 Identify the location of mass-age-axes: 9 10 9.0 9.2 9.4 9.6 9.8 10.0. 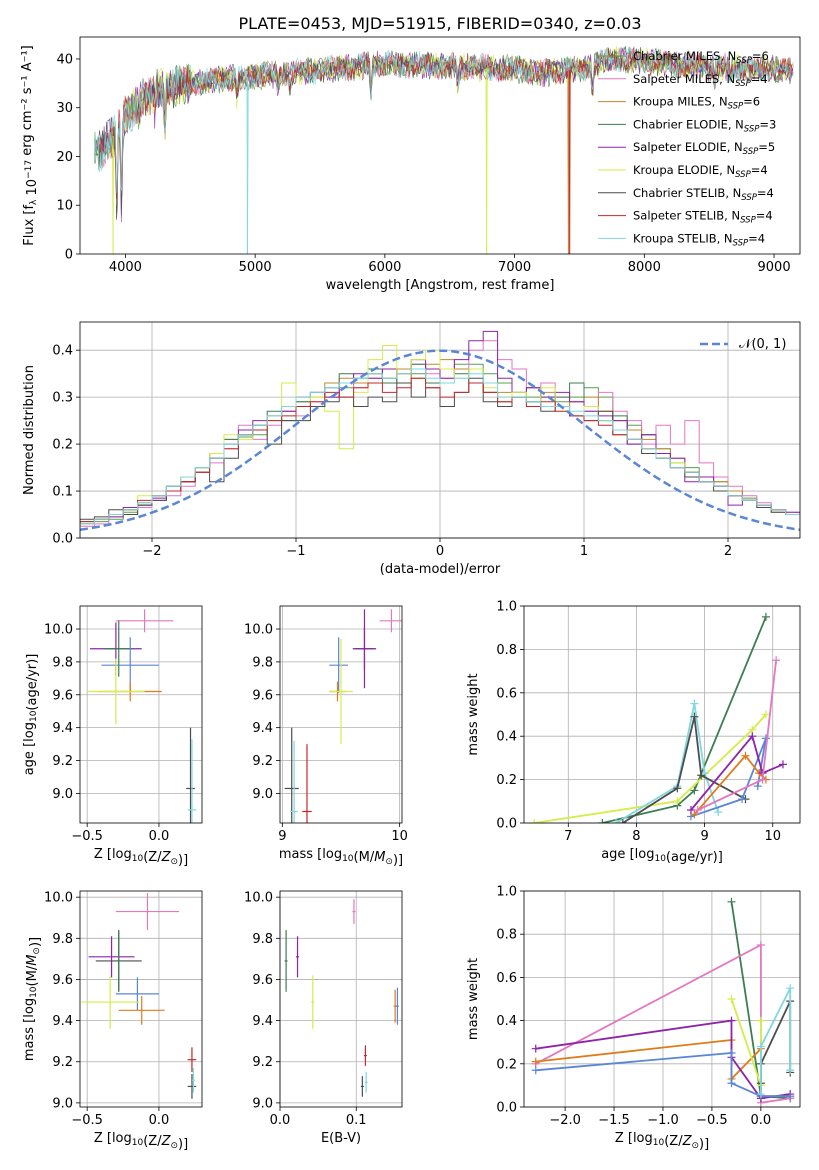
(326, 725).